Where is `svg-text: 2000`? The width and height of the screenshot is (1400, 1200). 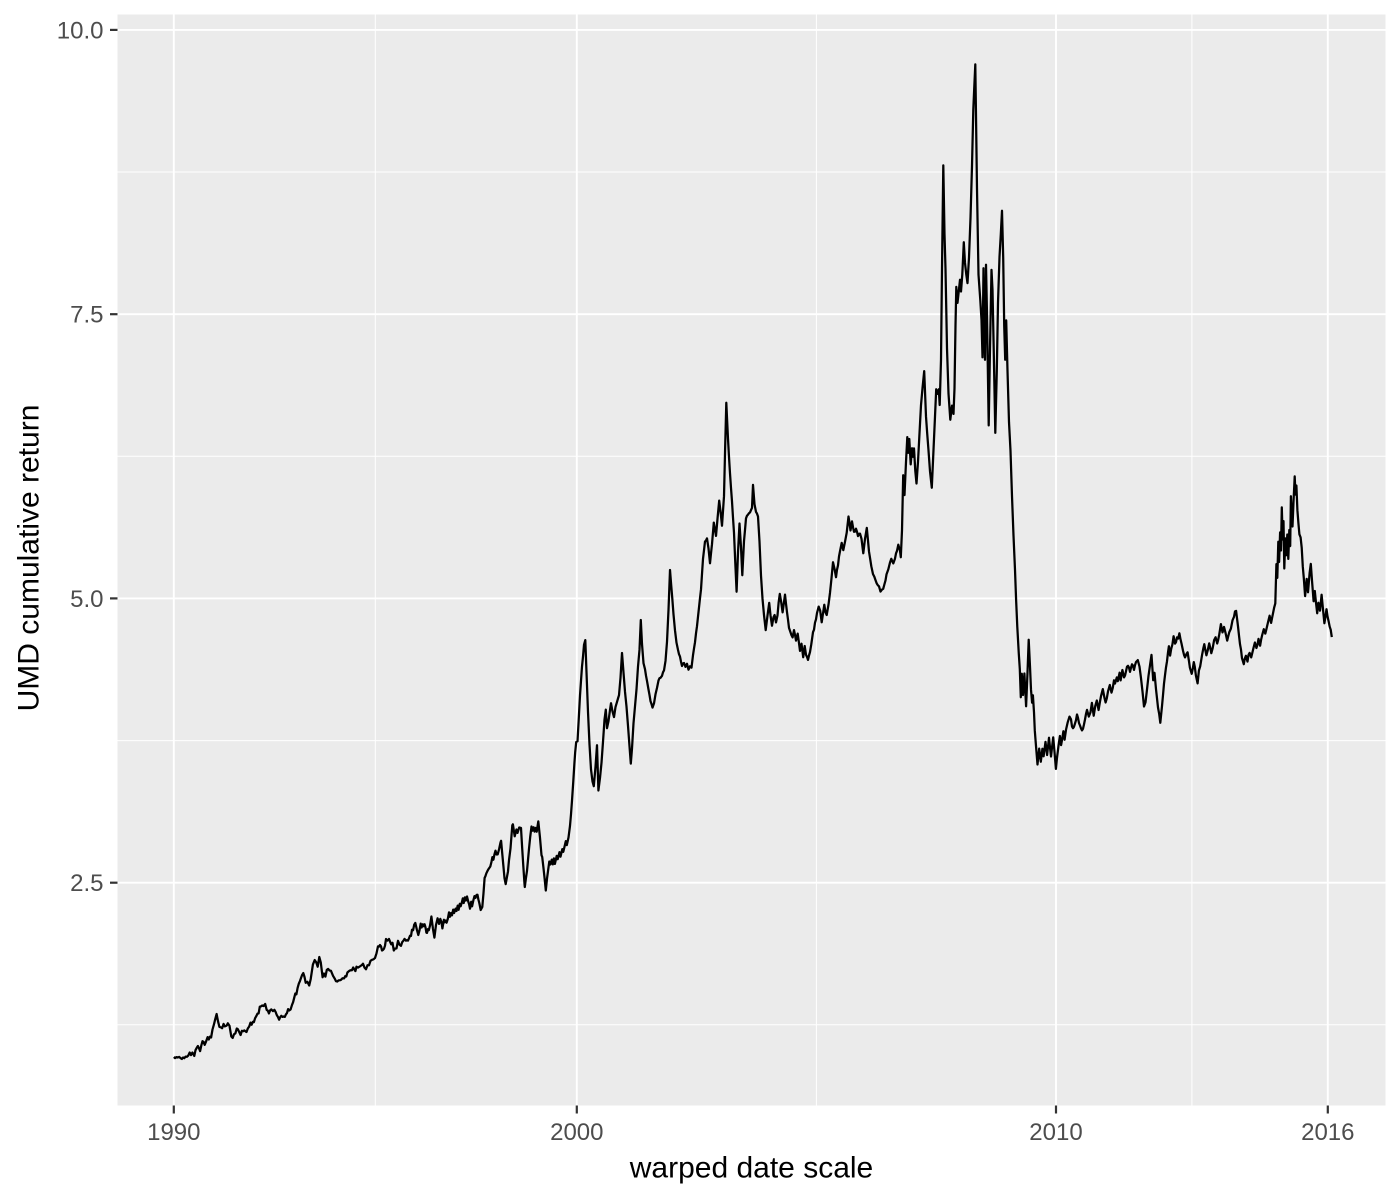 svg-text: 2000 is located at coordinates (576, 1132).